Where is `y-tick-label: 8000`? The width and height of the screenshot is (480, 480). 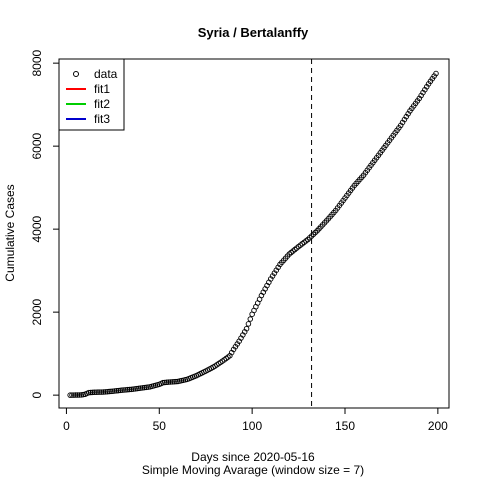
y-tick-label: 8000 is located at coordinates (37, 62).